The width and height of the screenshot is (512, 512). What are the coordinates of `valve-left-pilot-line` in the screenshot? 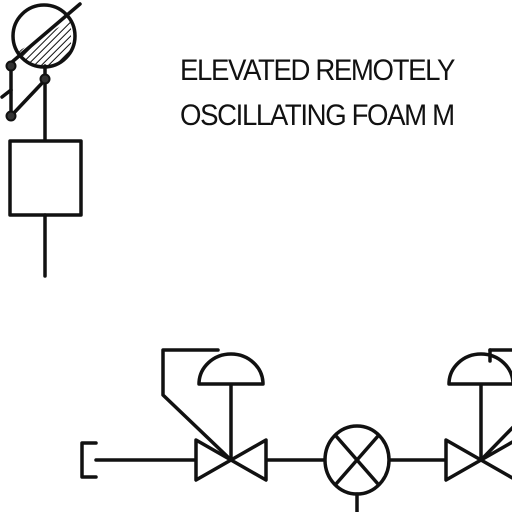 It's located at (197, 405).